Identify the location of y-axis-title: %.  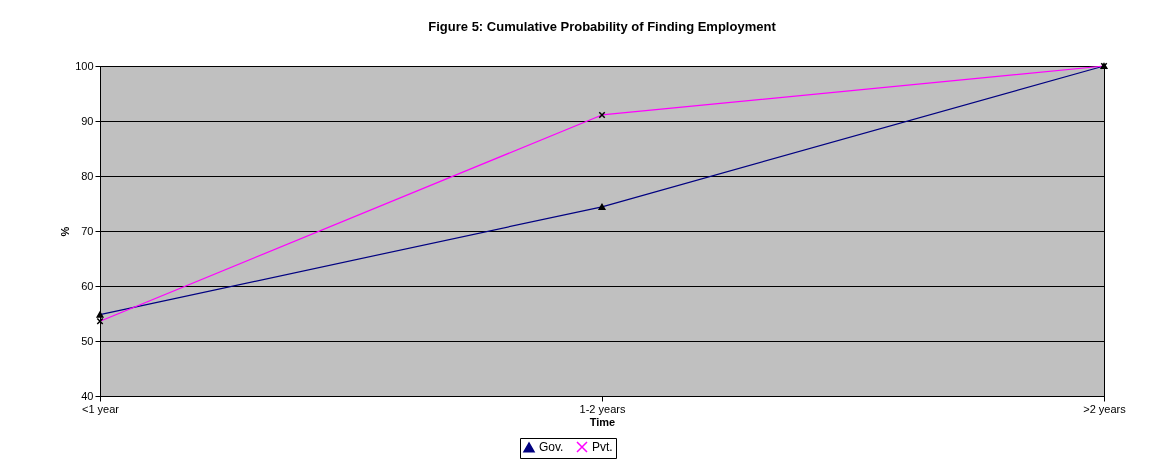
(65, 231).